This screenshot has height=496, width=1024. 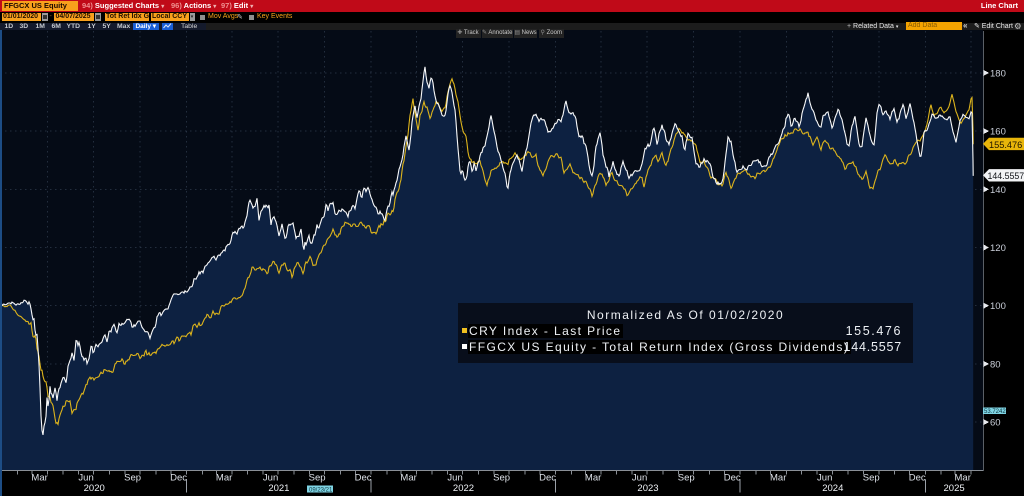 I want to click on svg-text: 53.7242, so click(x=995, y=412).